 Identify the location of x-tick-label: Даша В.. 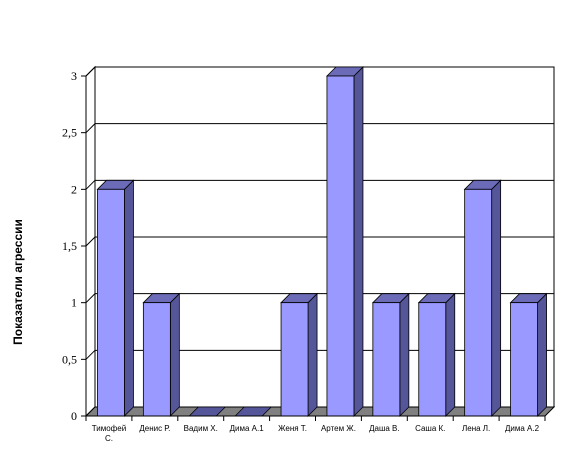
(384, 428).